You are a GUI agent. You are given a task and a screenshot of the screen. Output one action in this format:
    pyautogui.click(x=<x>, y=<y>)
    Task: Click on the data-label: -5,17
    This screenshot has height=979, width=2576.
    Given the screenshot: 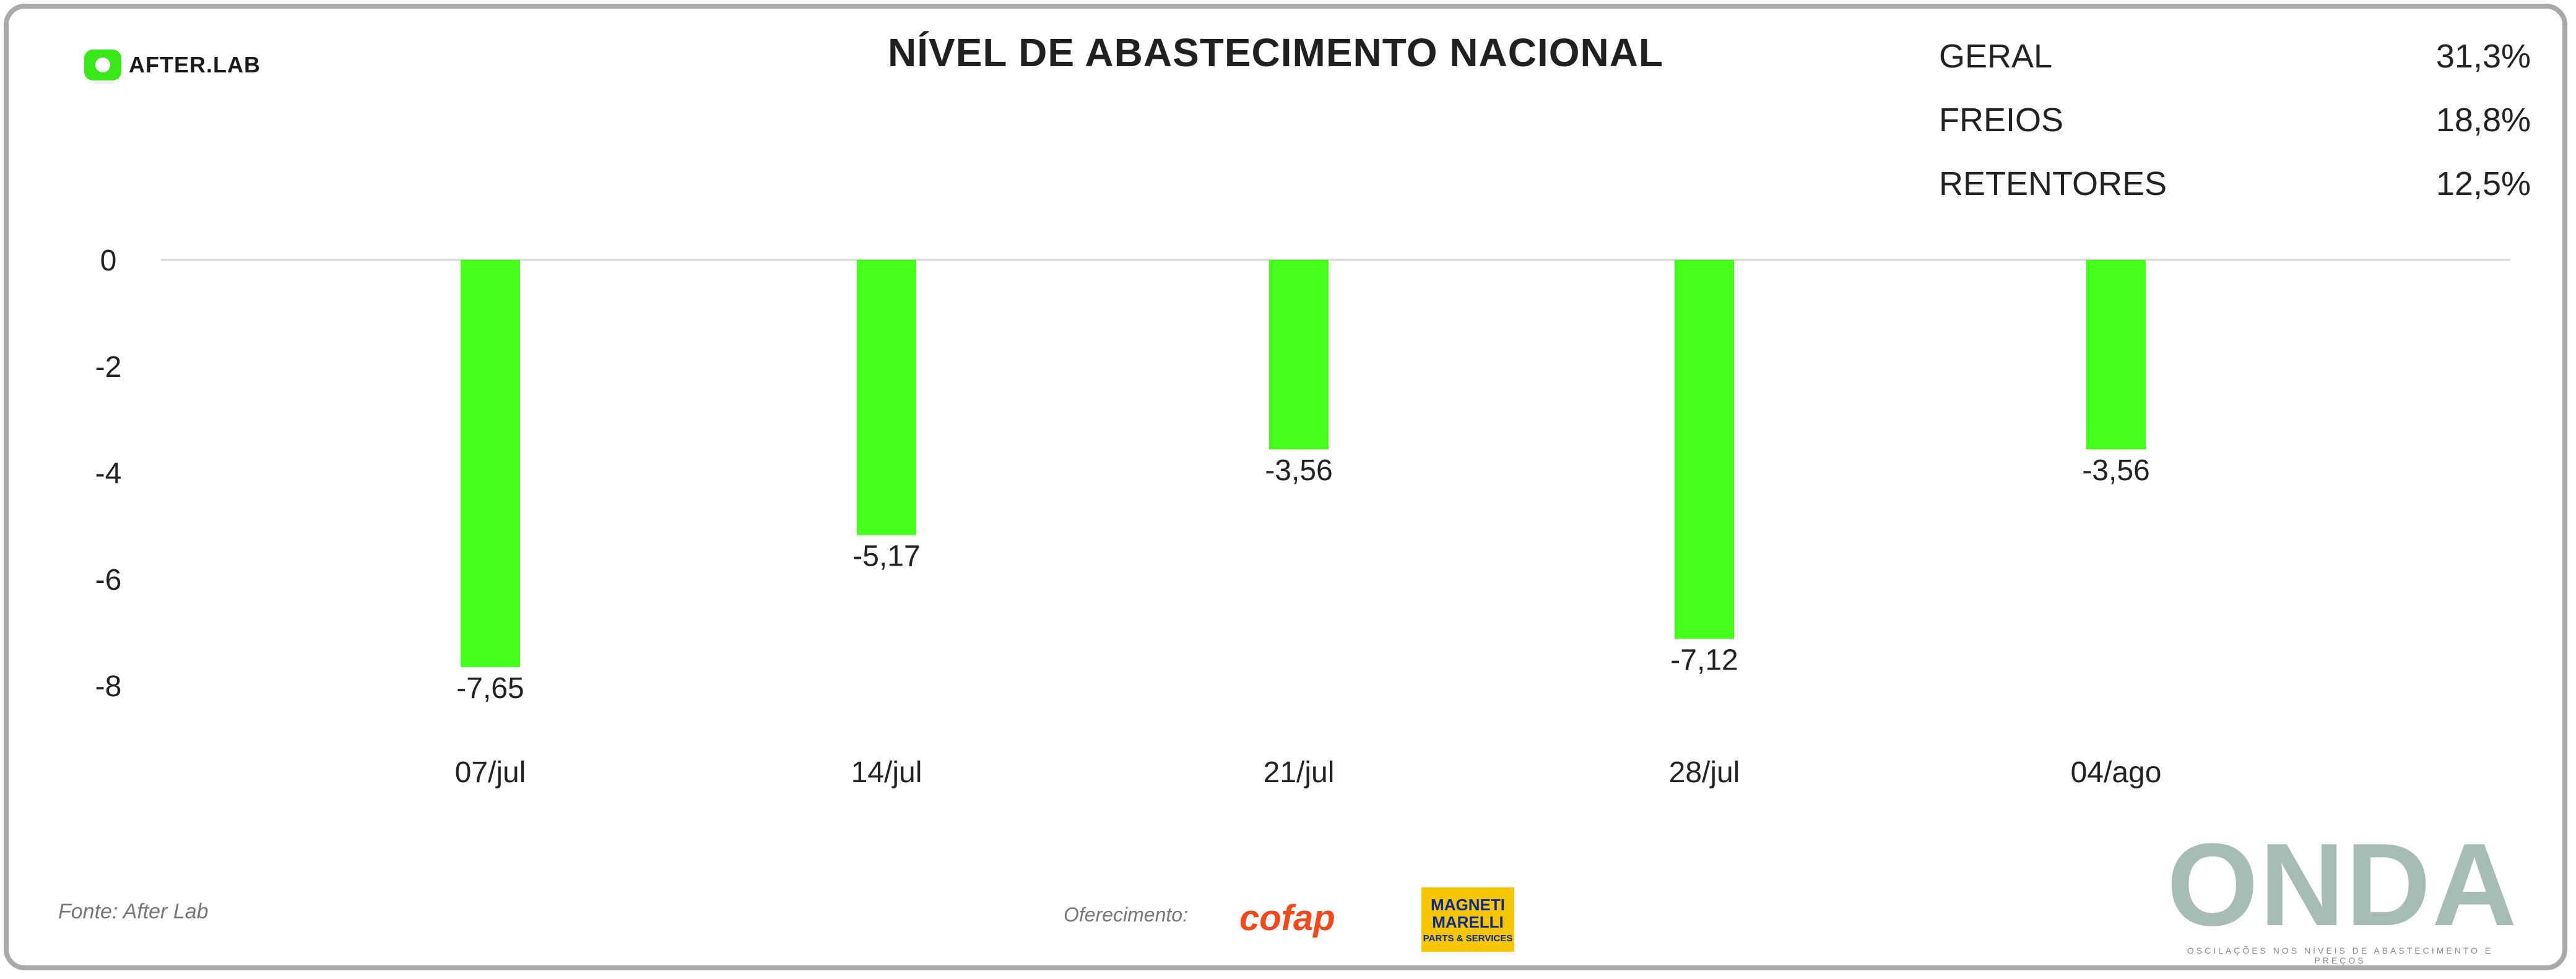 What is the action you would take?
    pyautogui.click(x=886, y=556)
    